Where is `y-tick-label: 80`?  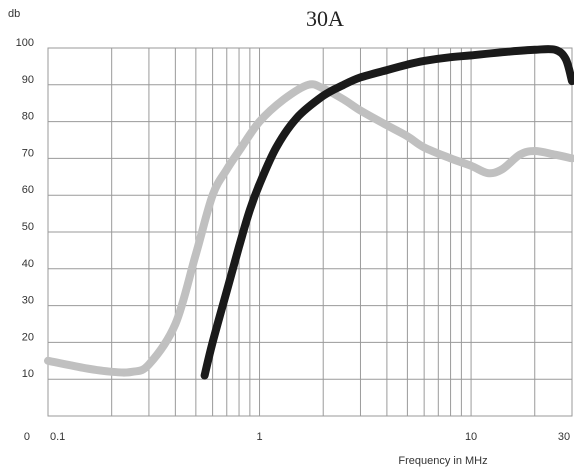 y-tick-label: 80 is located at coordinates (28, 117).